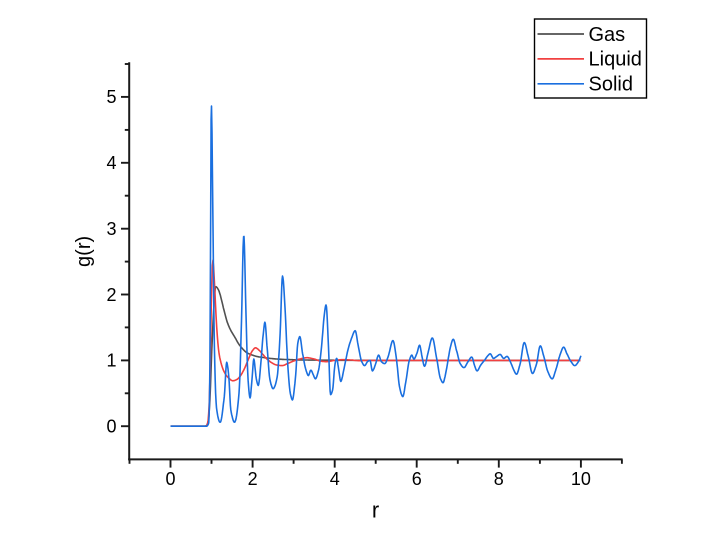 This screenshot has height=556, width=720. I want to click on svg-text: 6, so click(417, 479).